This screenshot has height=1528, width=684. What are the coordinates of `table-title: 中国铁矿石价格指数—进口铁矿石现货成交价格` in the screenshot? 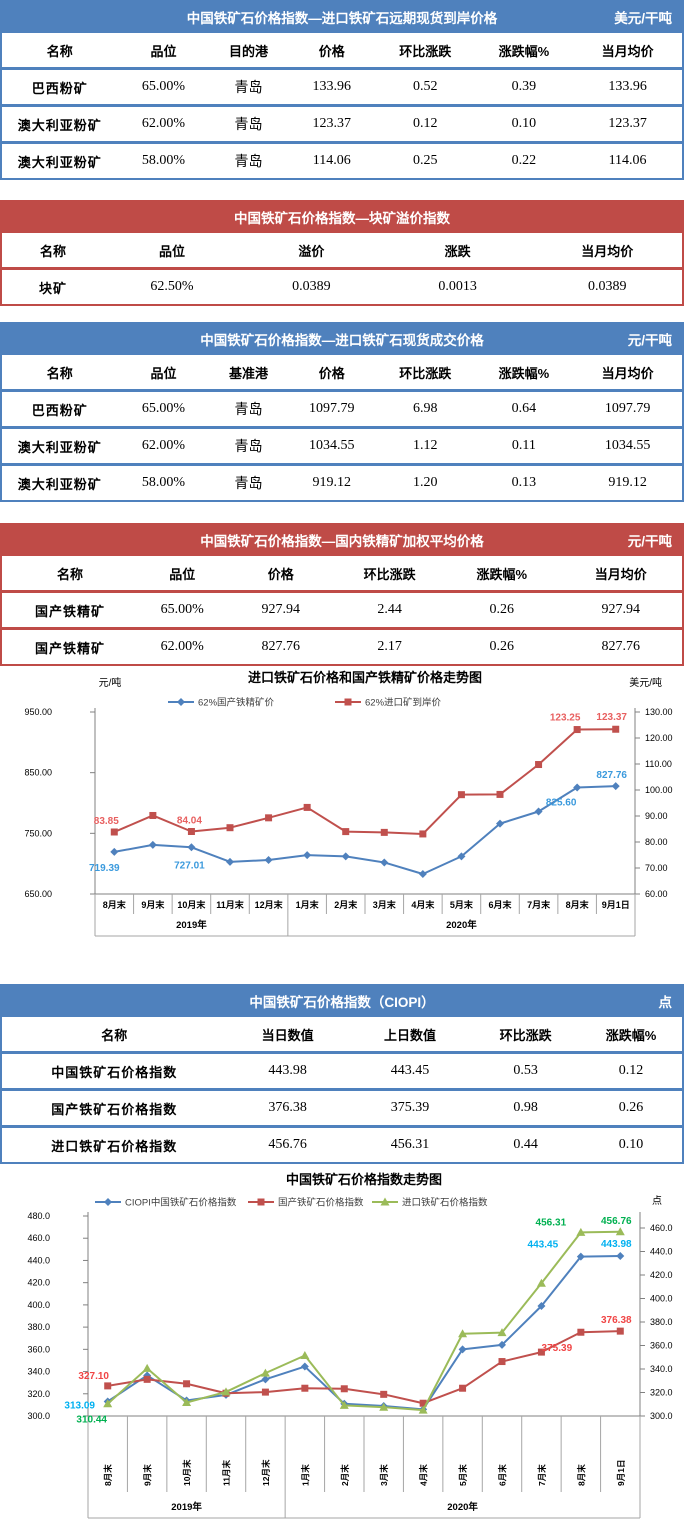 It's located at (342, 340).